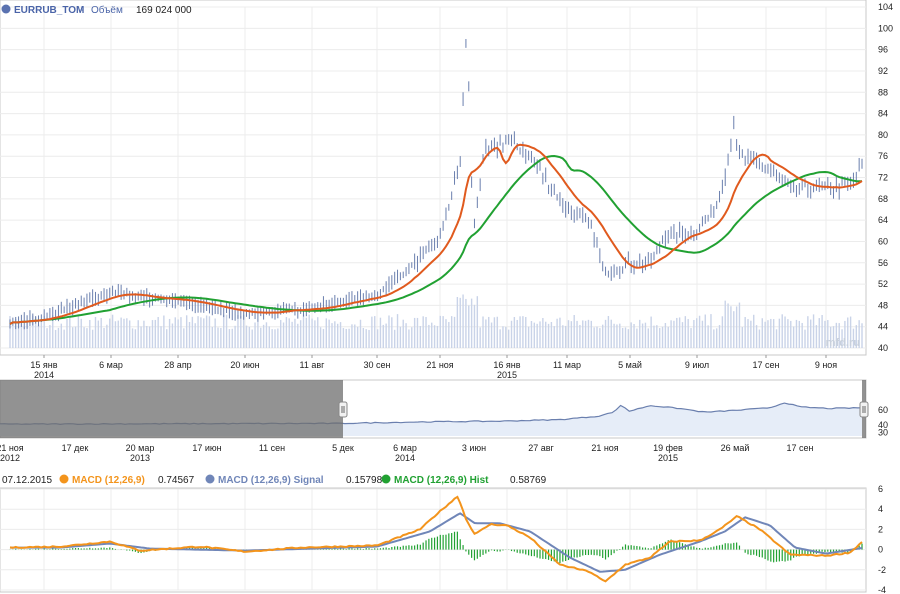 The image size is (900, 594). I want to click on nav-x-tick-label: 17 дек, so click(75, 448).